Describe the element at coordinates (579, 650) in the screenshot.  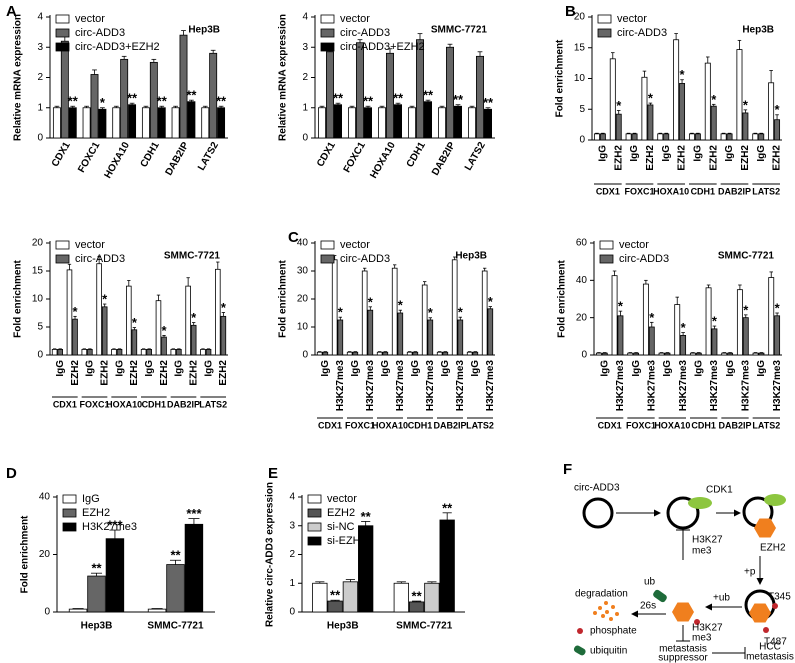
I see `legend-ubiquitin` at that location.